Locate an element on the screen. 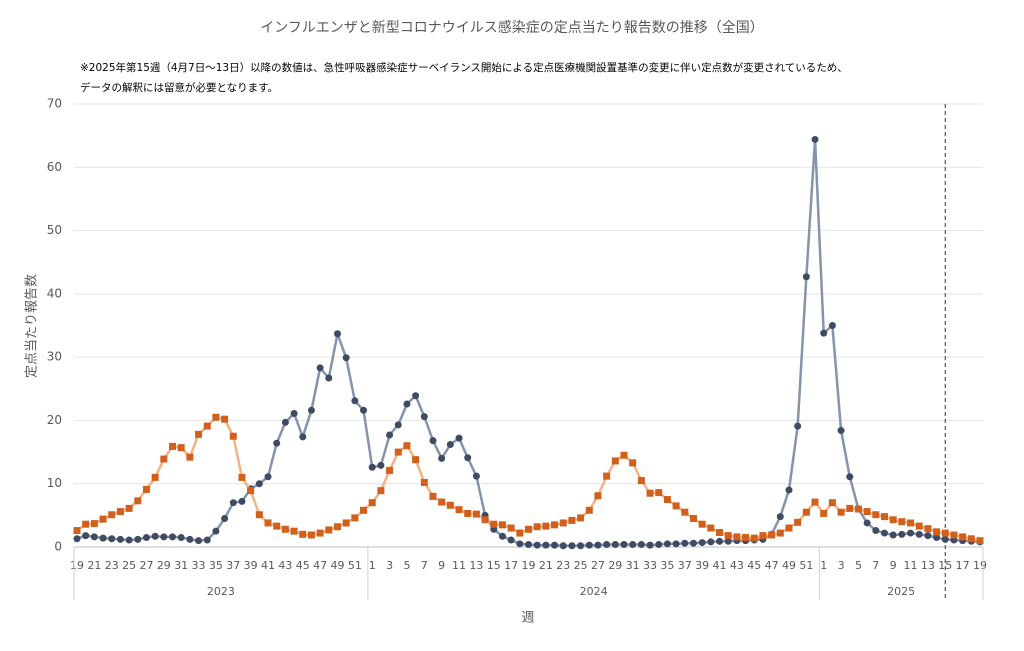 Image resolution: width=1024 pixels, height=651 pixels. y-tick-label: 10 is located at coordinates (54, 483).